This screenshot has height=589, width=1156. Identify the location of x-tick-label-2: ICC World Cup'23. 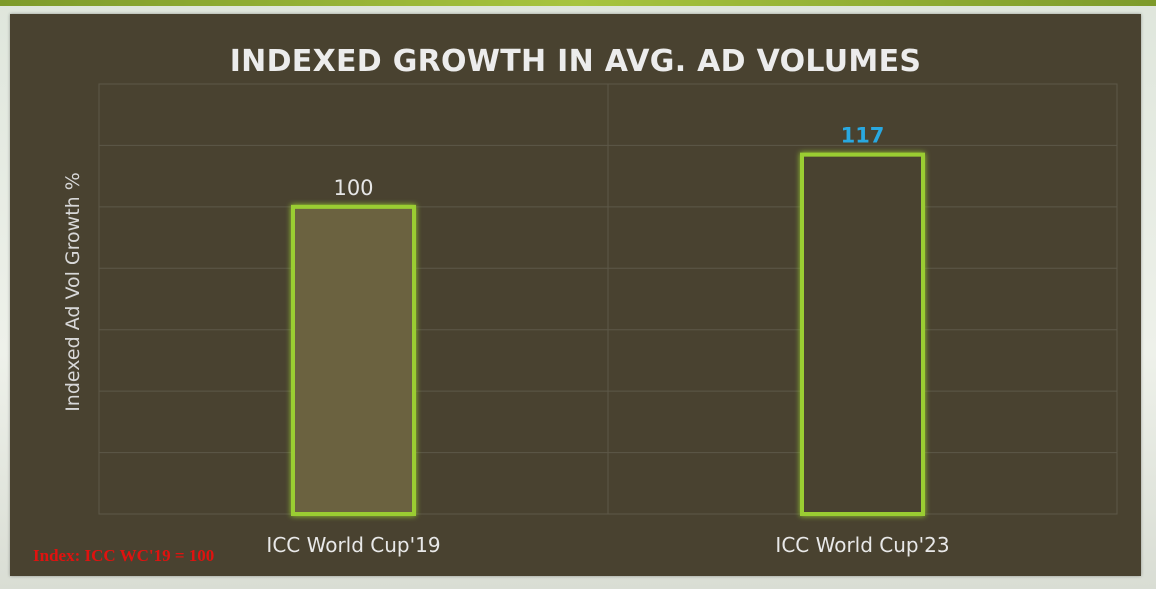
(862, 545).